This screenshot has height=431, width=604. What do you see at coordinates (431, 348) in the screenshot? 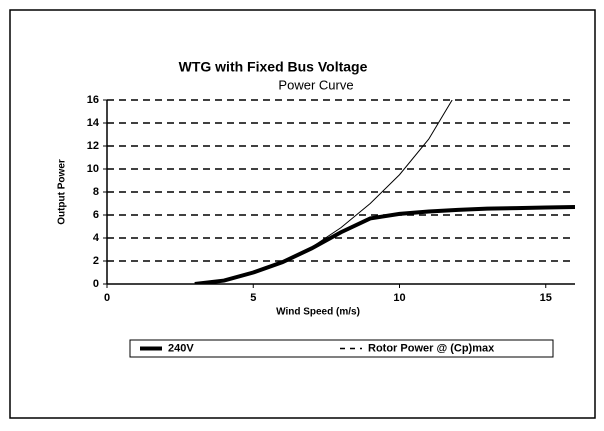
I see `legend-label: Rotor Power @ (Cp)max` at bounding box center [431, 348].